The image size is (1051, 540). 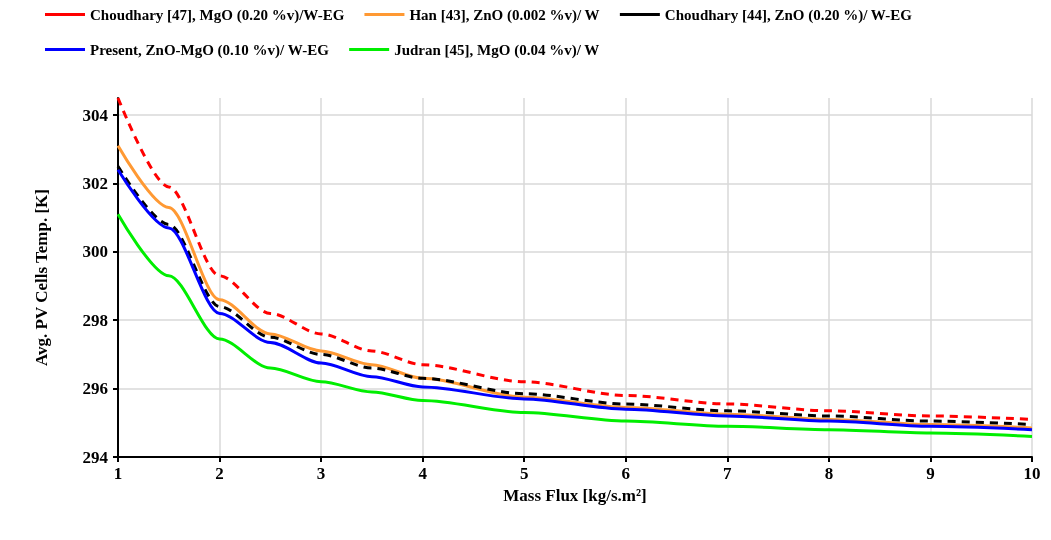 What do you see at coordinates (95, 252) in the screenshot?
I see `y-tick-label: 300` at bounding box center [95, 252].